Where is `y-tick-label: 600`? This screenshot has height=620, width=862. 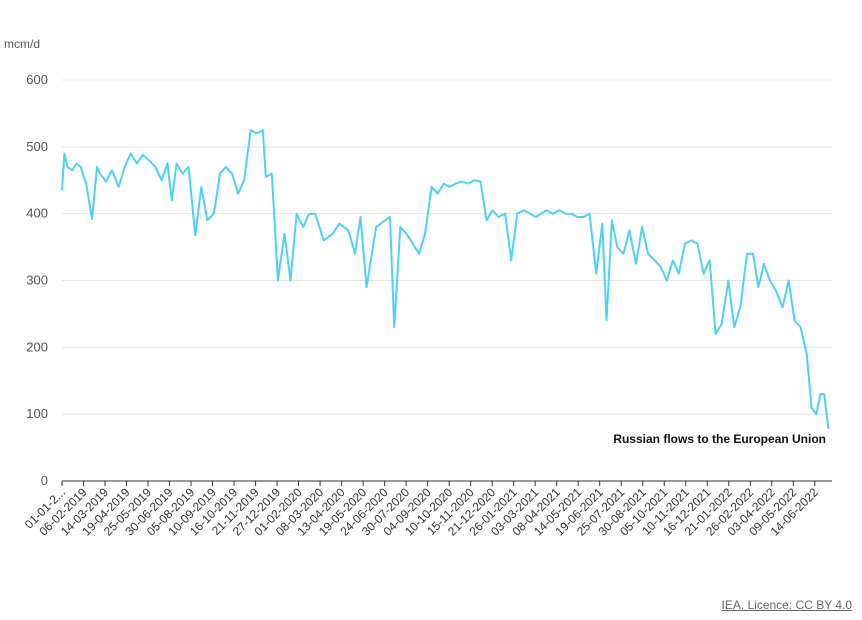
y-tick-label: 600 is located at coordinates (37, 79).